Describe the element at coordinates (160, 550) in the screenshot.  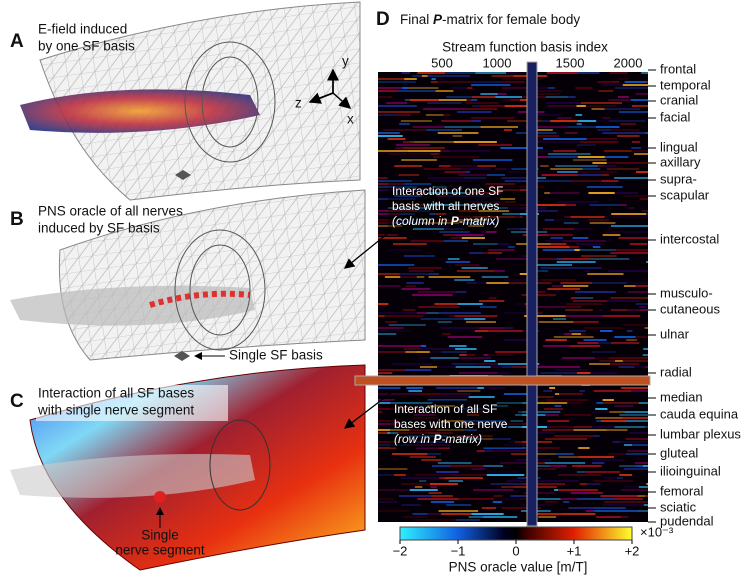
I see `callout: nerve segment` at that location.